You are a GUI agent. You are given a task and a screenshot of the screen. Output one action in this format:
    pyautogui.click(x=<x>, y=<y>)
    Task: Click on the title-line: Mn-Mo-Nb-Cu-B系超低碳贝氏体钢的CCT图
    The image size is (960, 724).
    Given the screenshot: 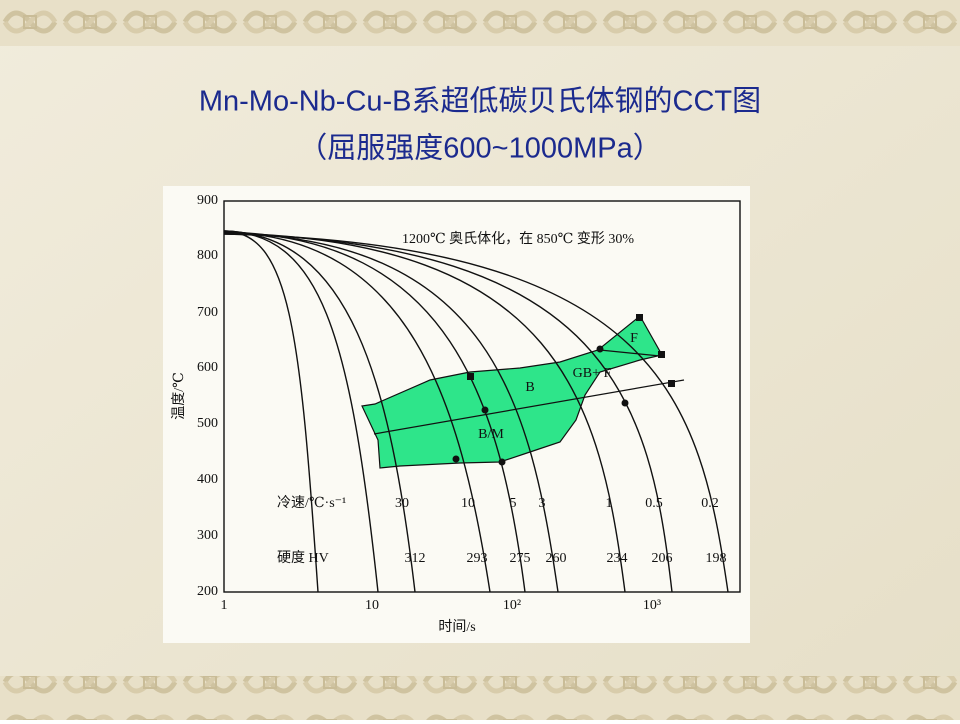 What is the action you would take?
    pyautogui.click(x=480, y=101)
    